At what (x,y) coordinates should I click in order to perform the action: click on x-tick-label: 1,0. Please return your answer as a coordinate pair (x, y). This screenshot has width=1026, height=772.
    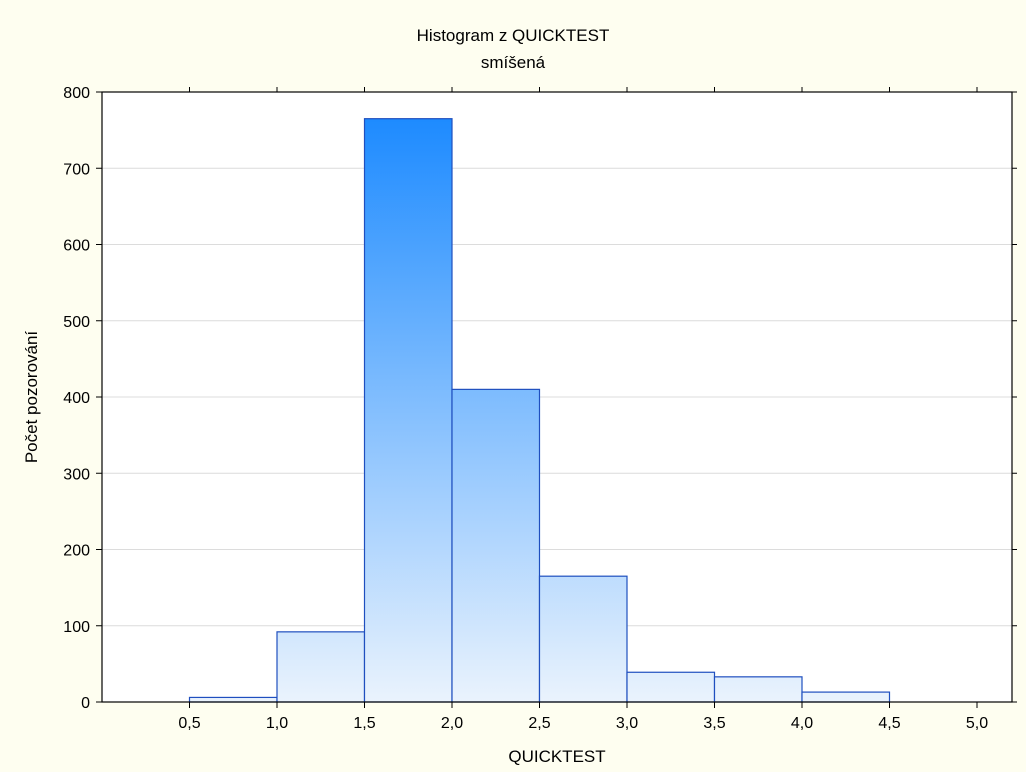
    Looking at the image, I should click on (277, 723).